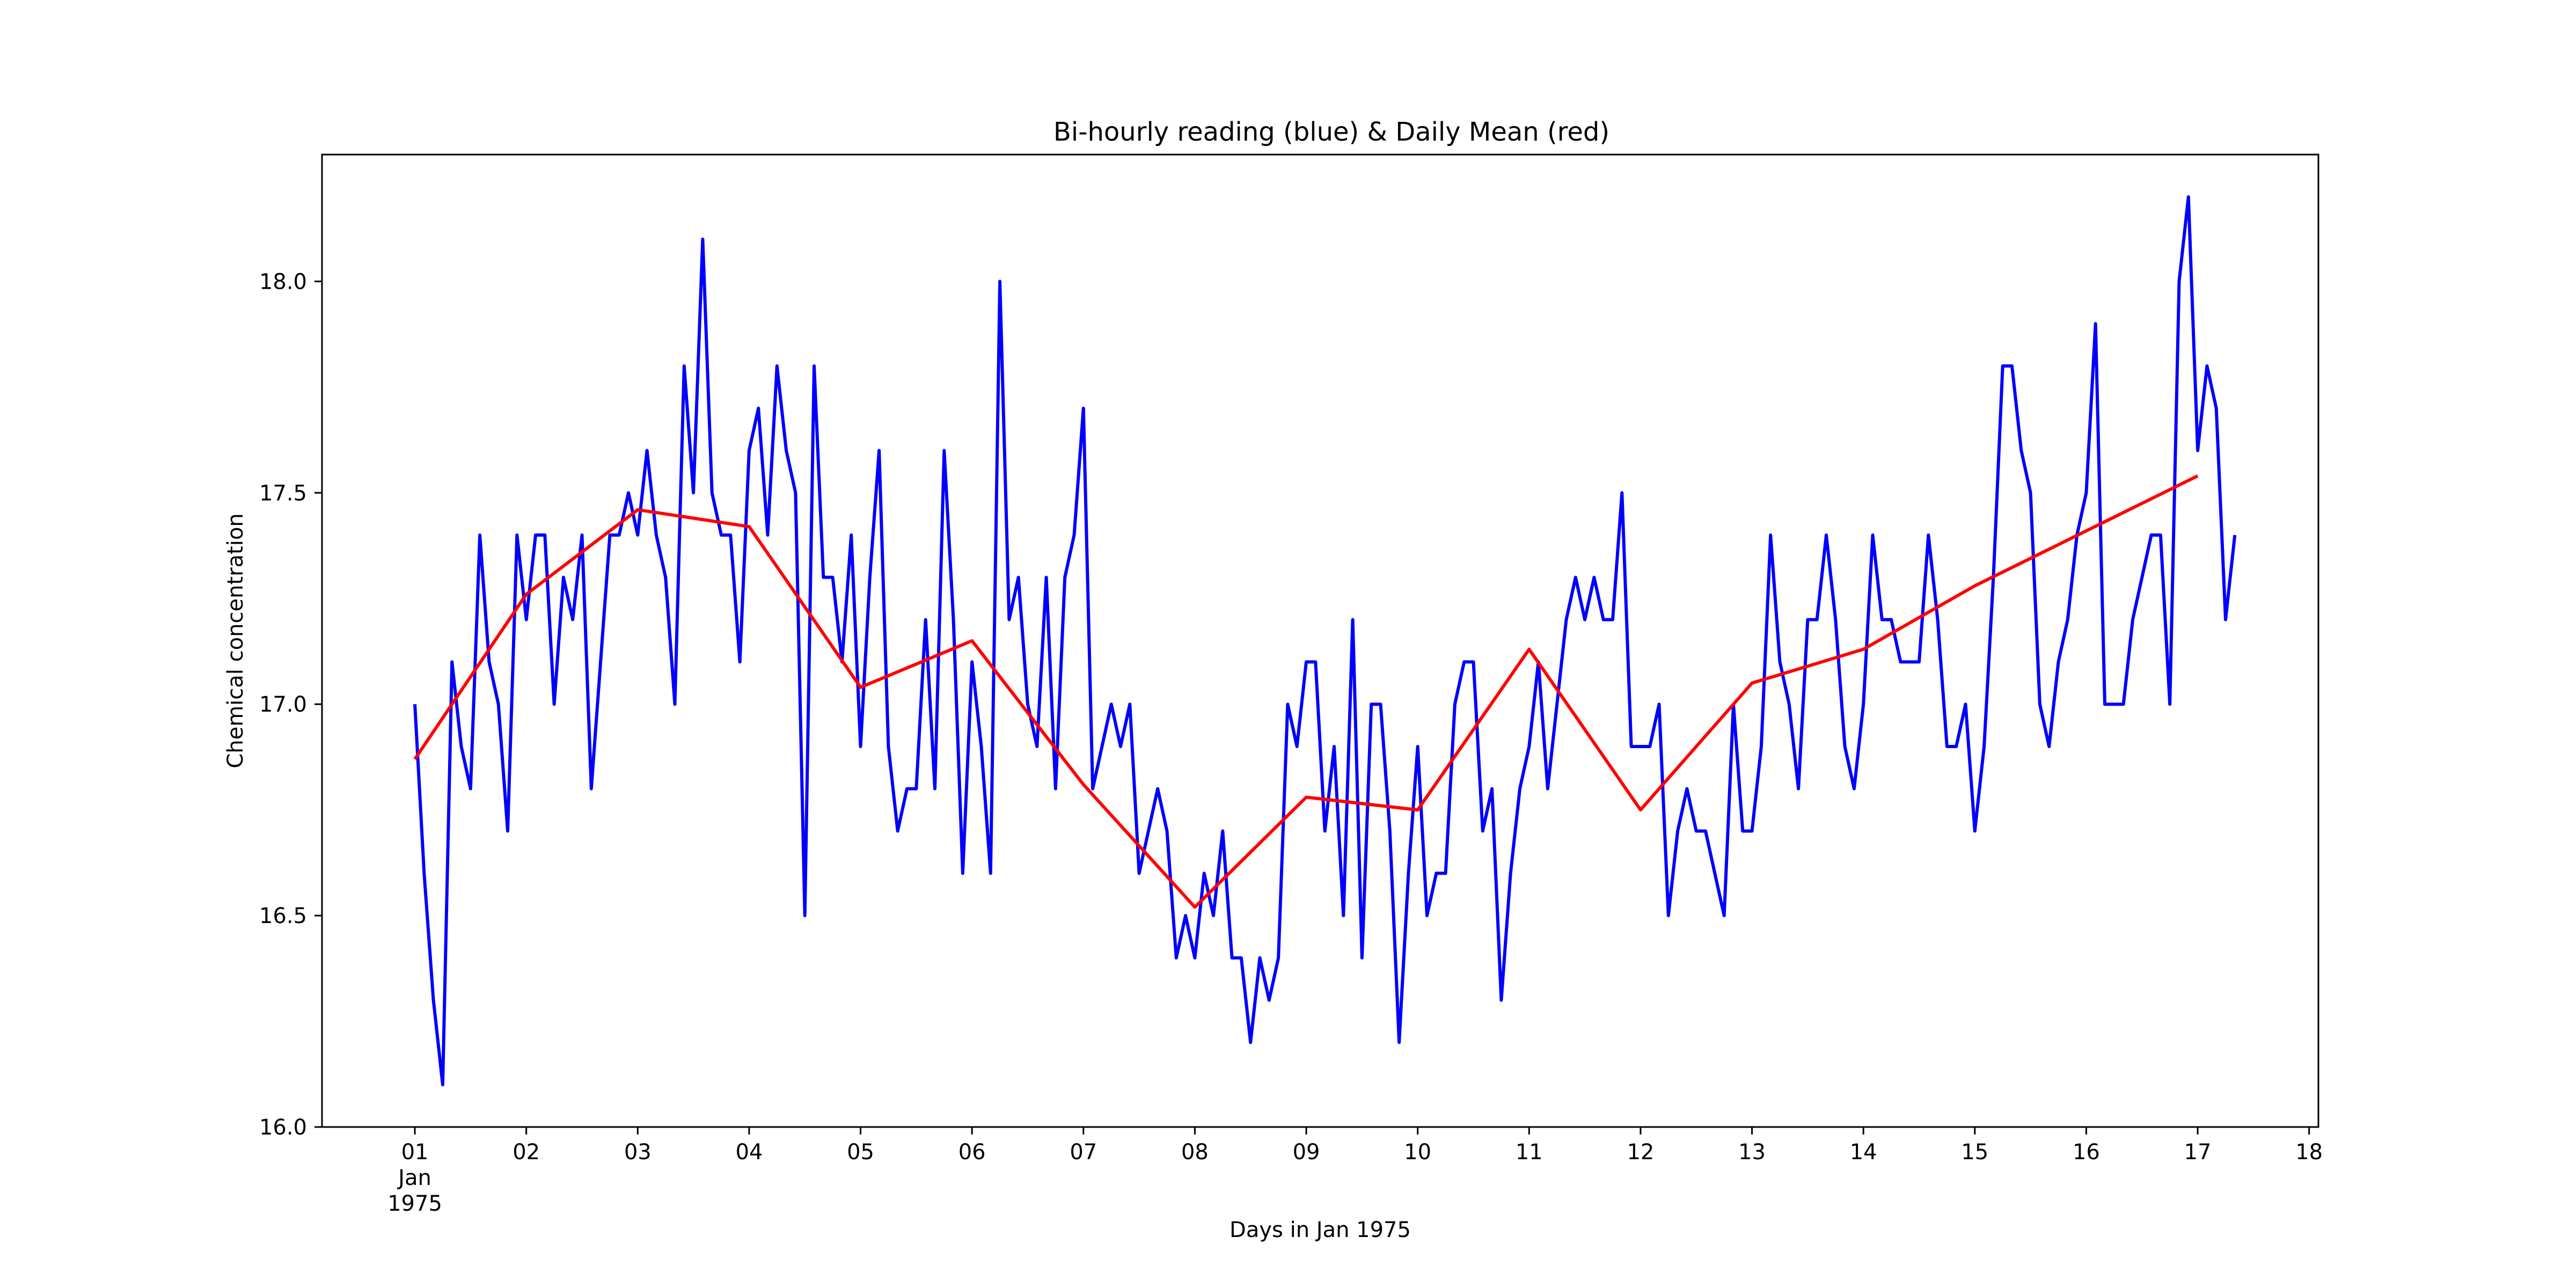 The width and height of the screenshot is (2576, 1288). What do you see at coordinates (1529, 1152) in the screenshot?
I see `x-tick-label: 11` at bounding box center [1529, 1152].